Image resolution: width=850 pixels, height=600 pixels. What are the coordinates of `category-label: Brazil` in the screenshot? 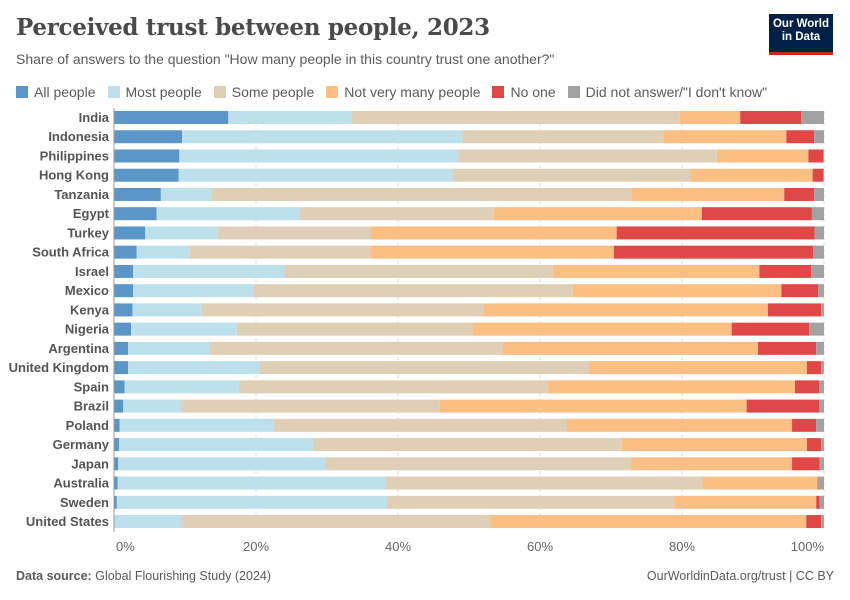 It's located at (91, 406).